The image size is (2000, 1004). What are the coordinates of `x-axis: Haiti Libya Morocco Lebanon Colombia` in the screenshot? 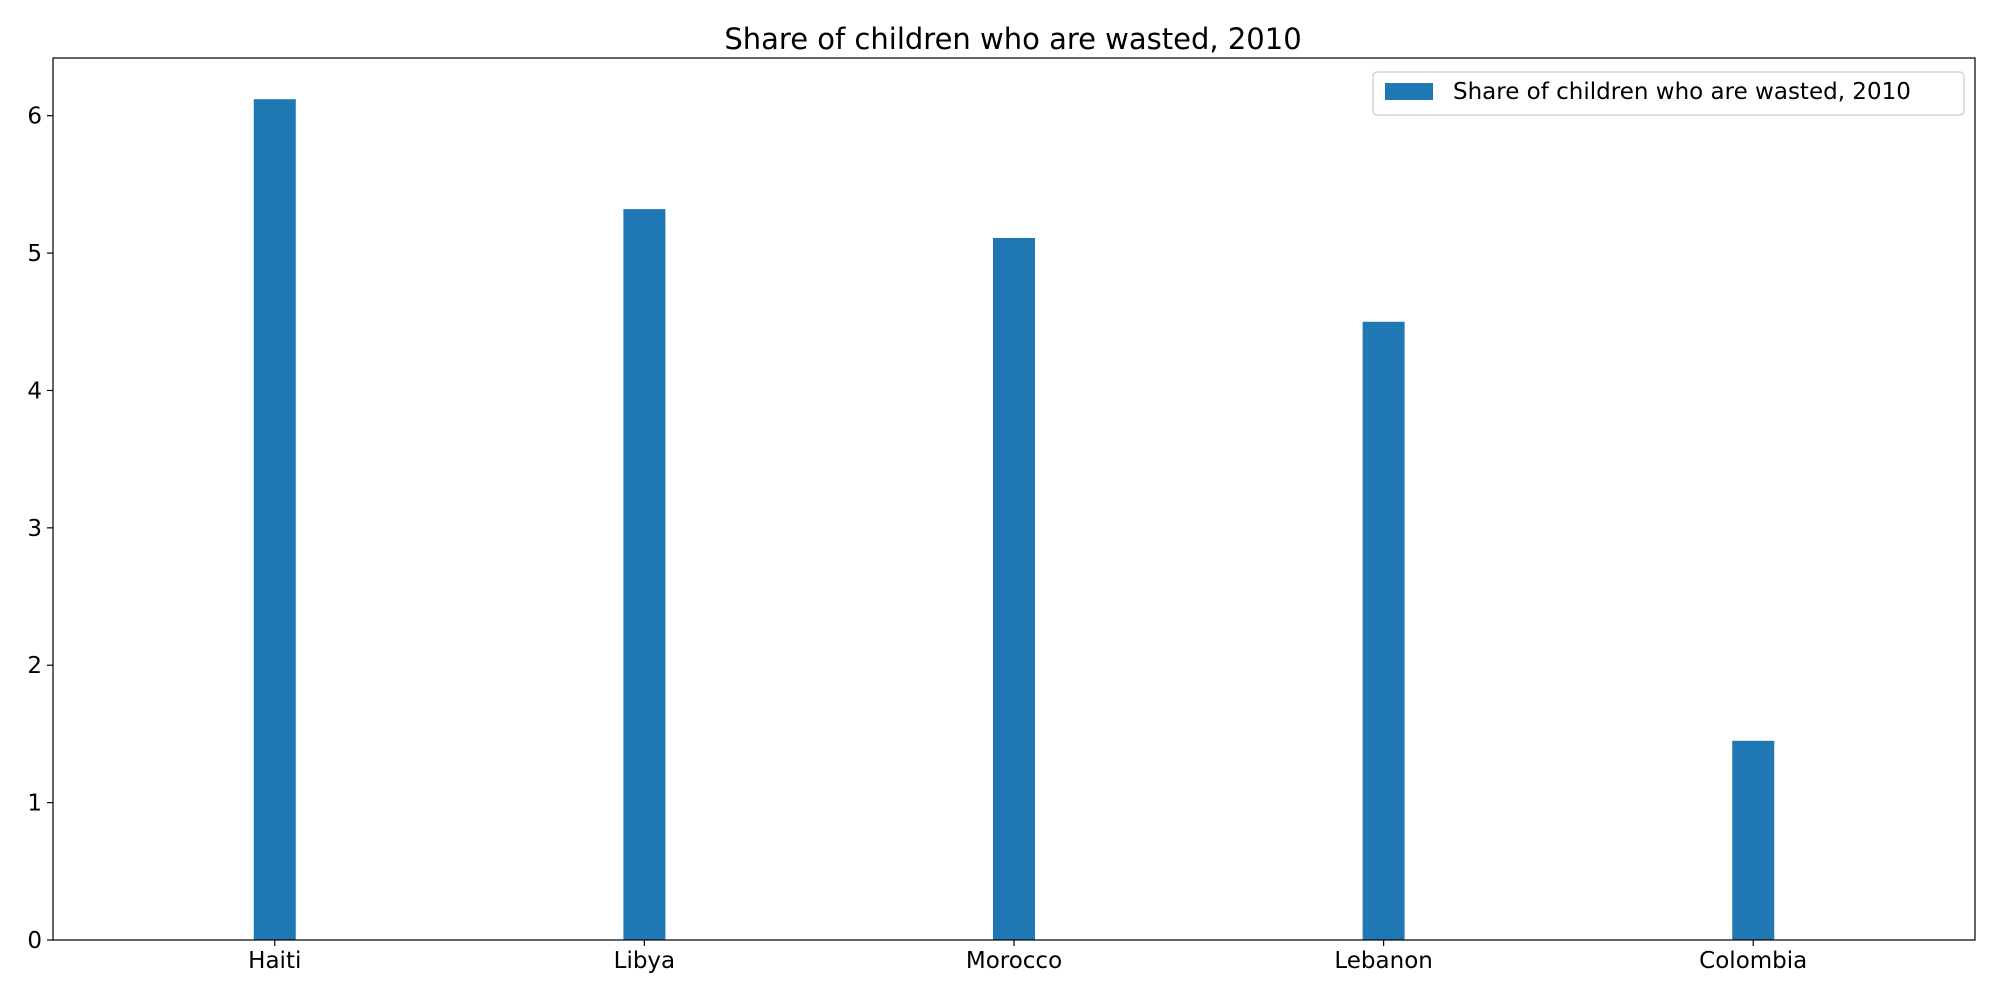 It's located at (1027, 957).